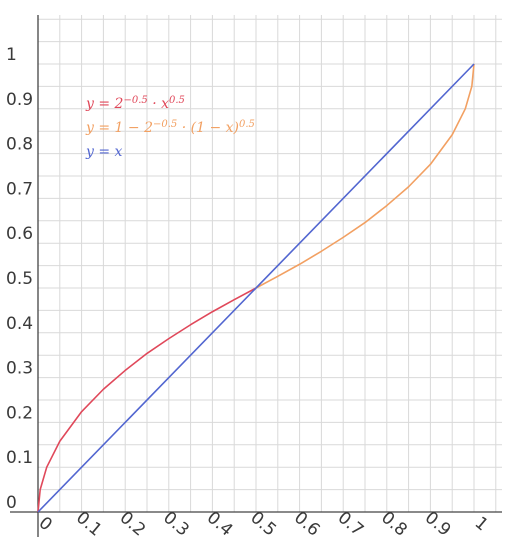  I want to click on y-tick-label: 0.5, so click(19, 279).